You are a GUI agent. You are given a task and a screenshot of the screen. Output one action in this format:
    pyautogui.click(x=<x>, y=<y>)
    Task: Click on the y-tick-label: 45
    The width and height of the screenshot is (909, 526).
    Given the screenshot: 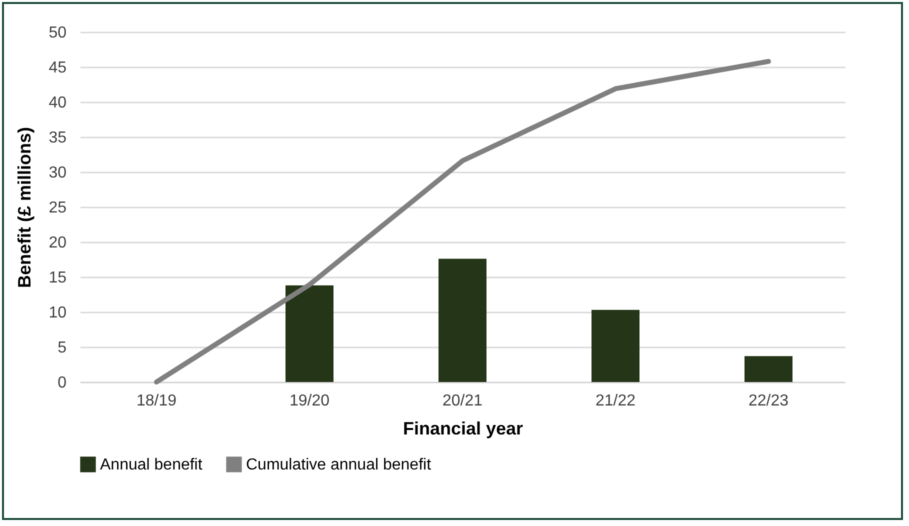 What is the action you would take?
    pyautogui.click(x=57, y=68)
    